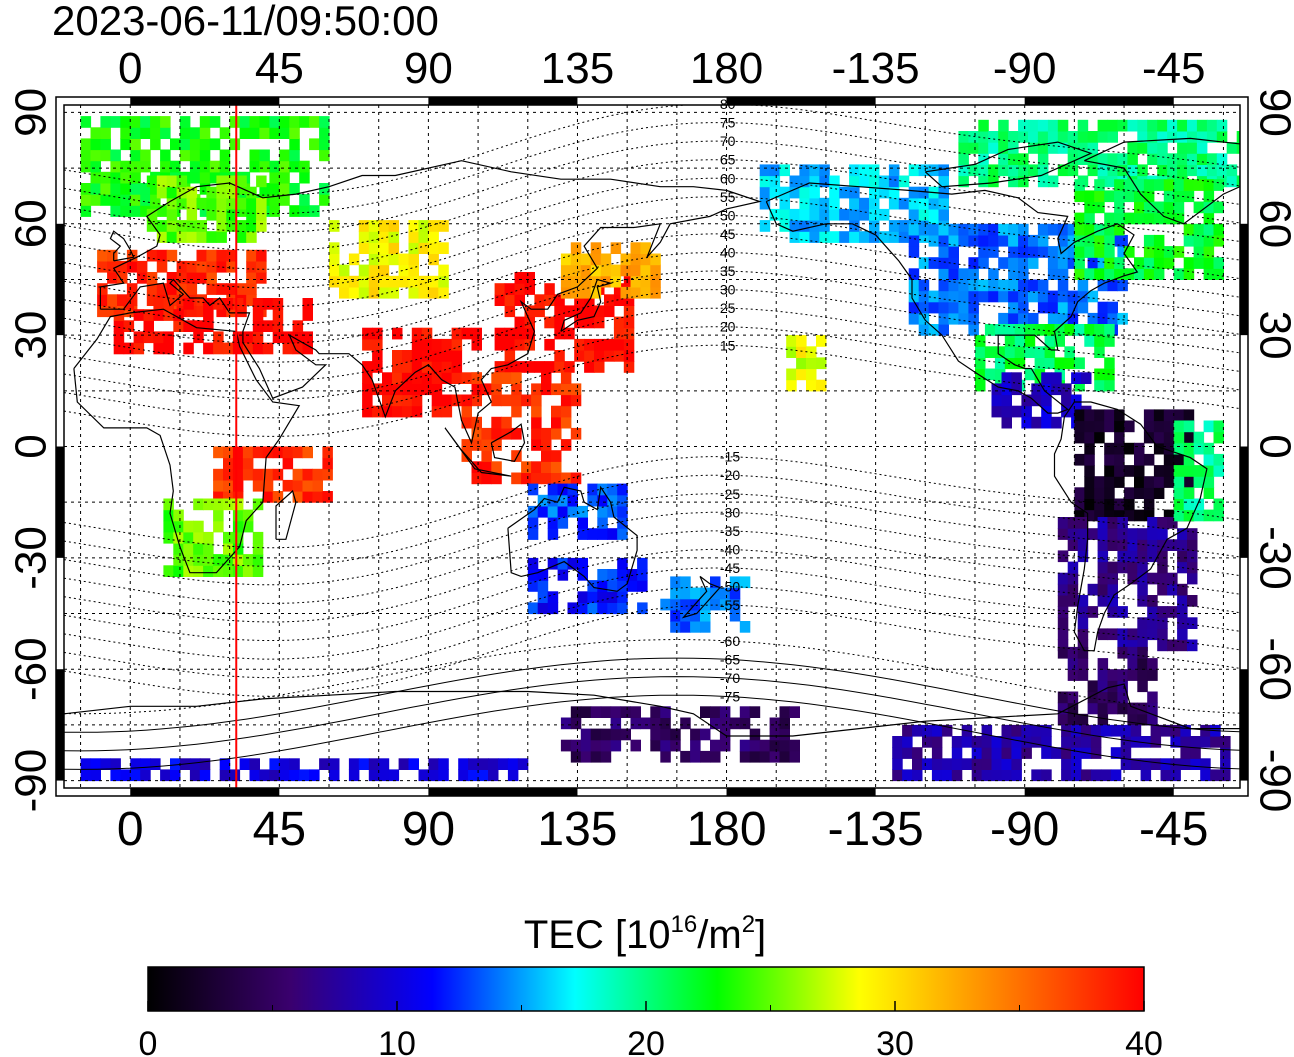  Describe the element at coordinates (952, 298) in the screenshot. I see `coastline-n-america` at that location.